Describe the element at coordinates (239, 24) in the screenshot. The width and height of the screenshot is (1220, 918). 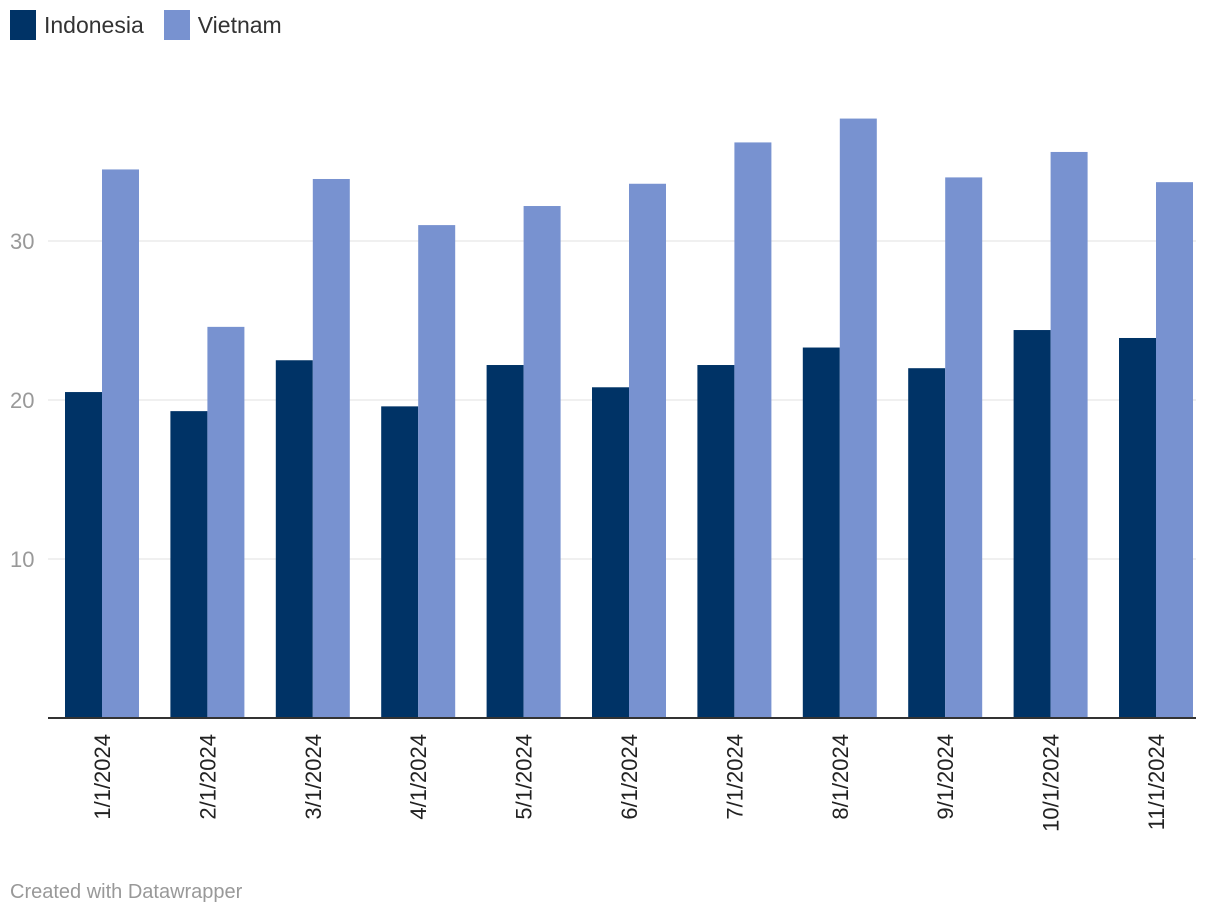
I see `legend-label-vietnam: Vietnam` at that location.